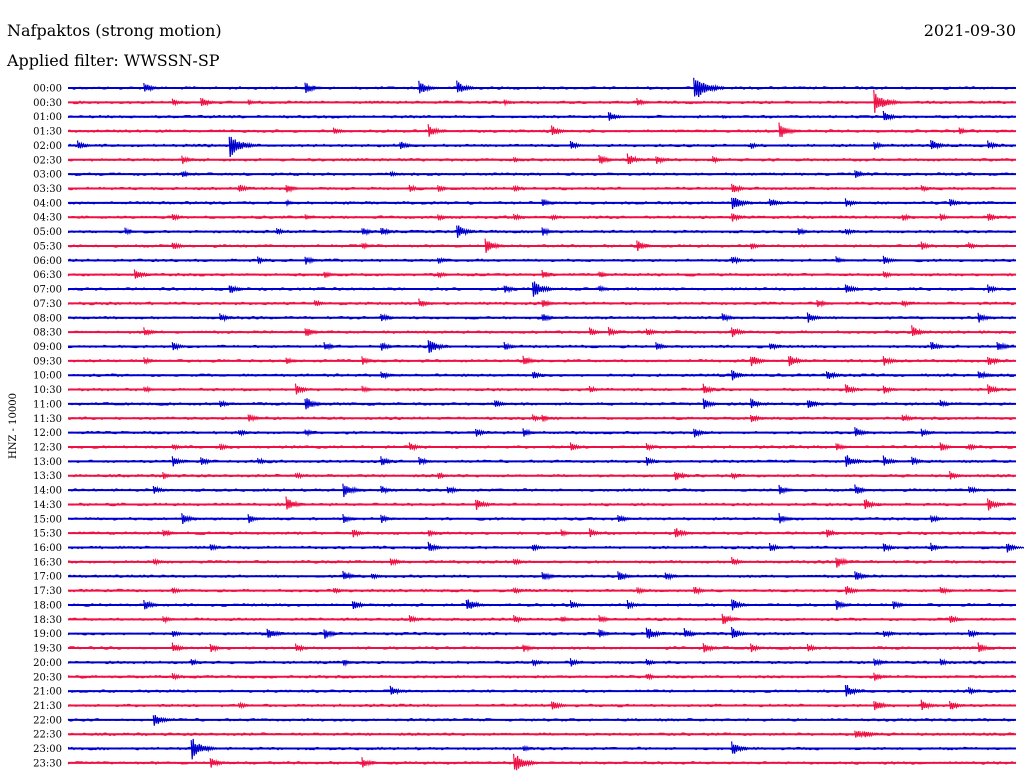 This screenshot has height=780, width=1024. Describe the element at coordinates (47, 677) in the screenshot. I see `time-tick-label: 20:30` at that location.